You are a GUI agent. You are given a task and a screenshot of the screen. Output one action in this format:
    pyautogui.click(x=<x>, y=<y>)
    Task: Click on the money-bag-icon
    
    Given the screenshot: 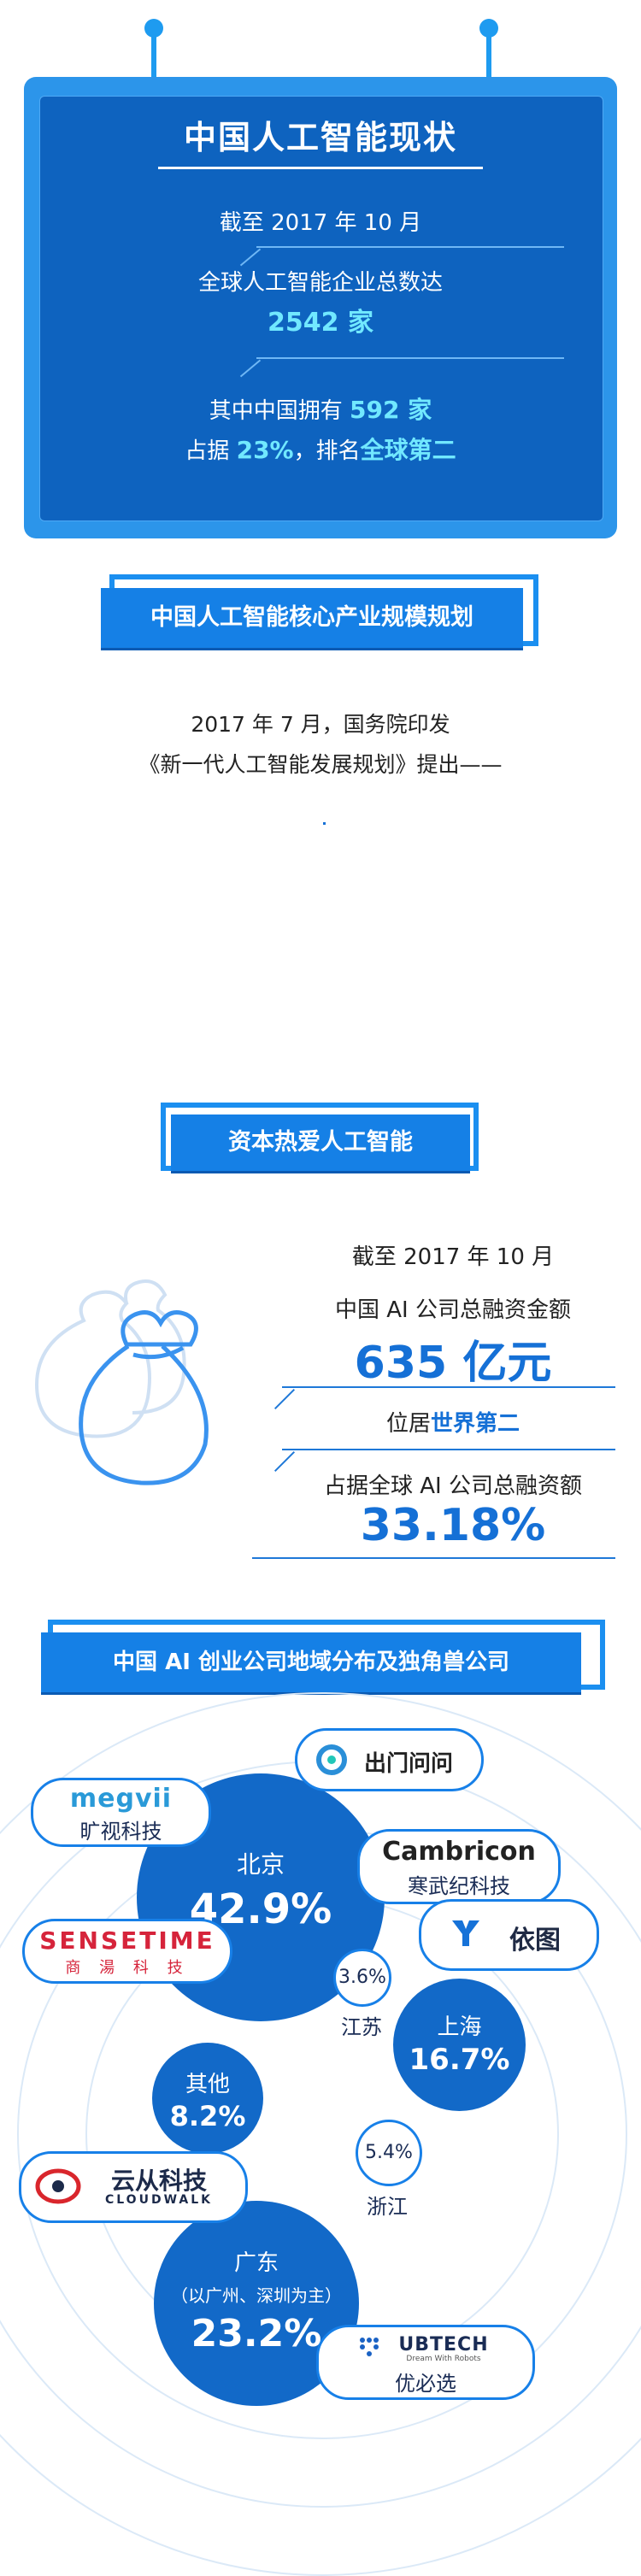 What is the action you would take?
    pyautogui.click(x=122, y=1382)
    